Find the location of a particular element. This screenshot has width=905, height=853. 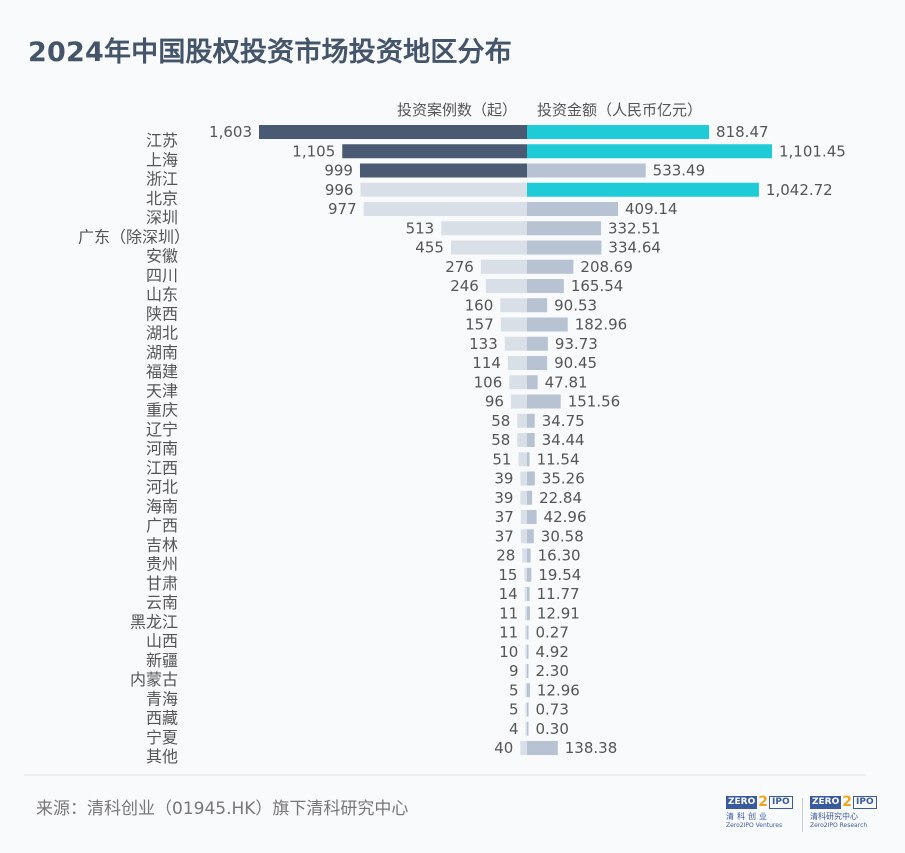

count-value-label: 96 is located at coordinates (494, 402).